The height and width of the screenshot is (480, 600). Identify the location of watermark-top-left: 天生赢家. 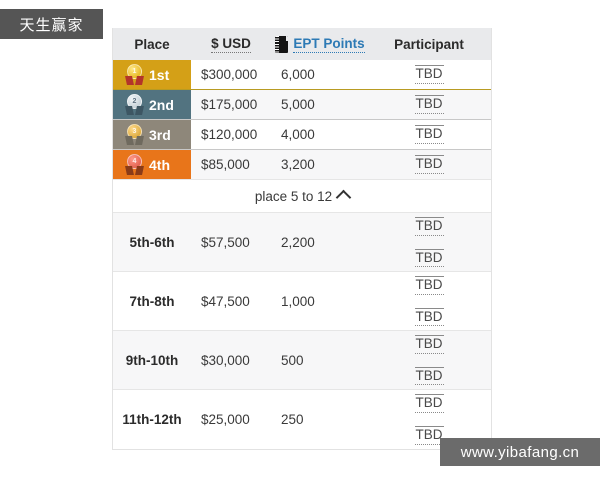
(51, 24).